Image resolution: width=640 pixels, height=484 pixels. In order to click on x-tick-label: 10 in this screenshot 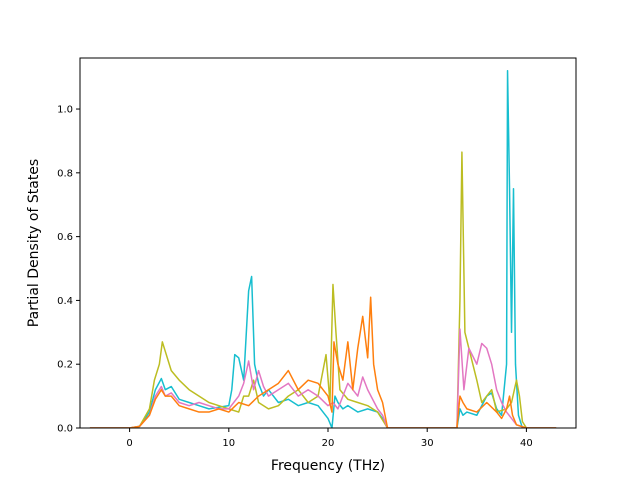, I will do `click(228, 443)`.